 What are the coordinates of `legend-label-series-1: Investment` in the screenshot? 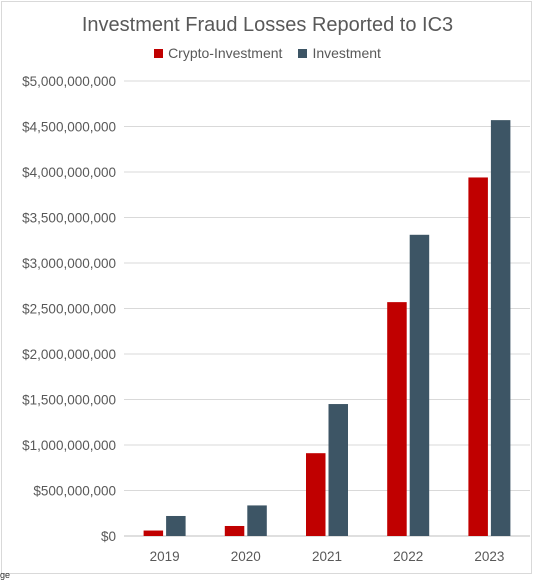 It's located at (346, 53).